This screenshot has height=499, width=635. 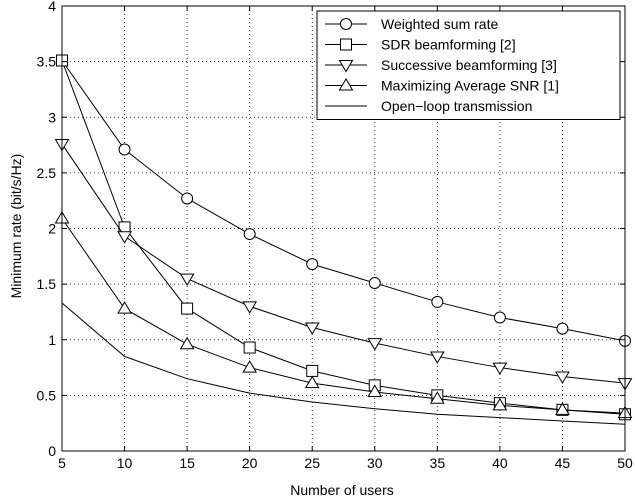 What do you see at coordinates (312, 463) in the screenshot?
I see `x-tick-label: 25` at bounding box center [312, 463].